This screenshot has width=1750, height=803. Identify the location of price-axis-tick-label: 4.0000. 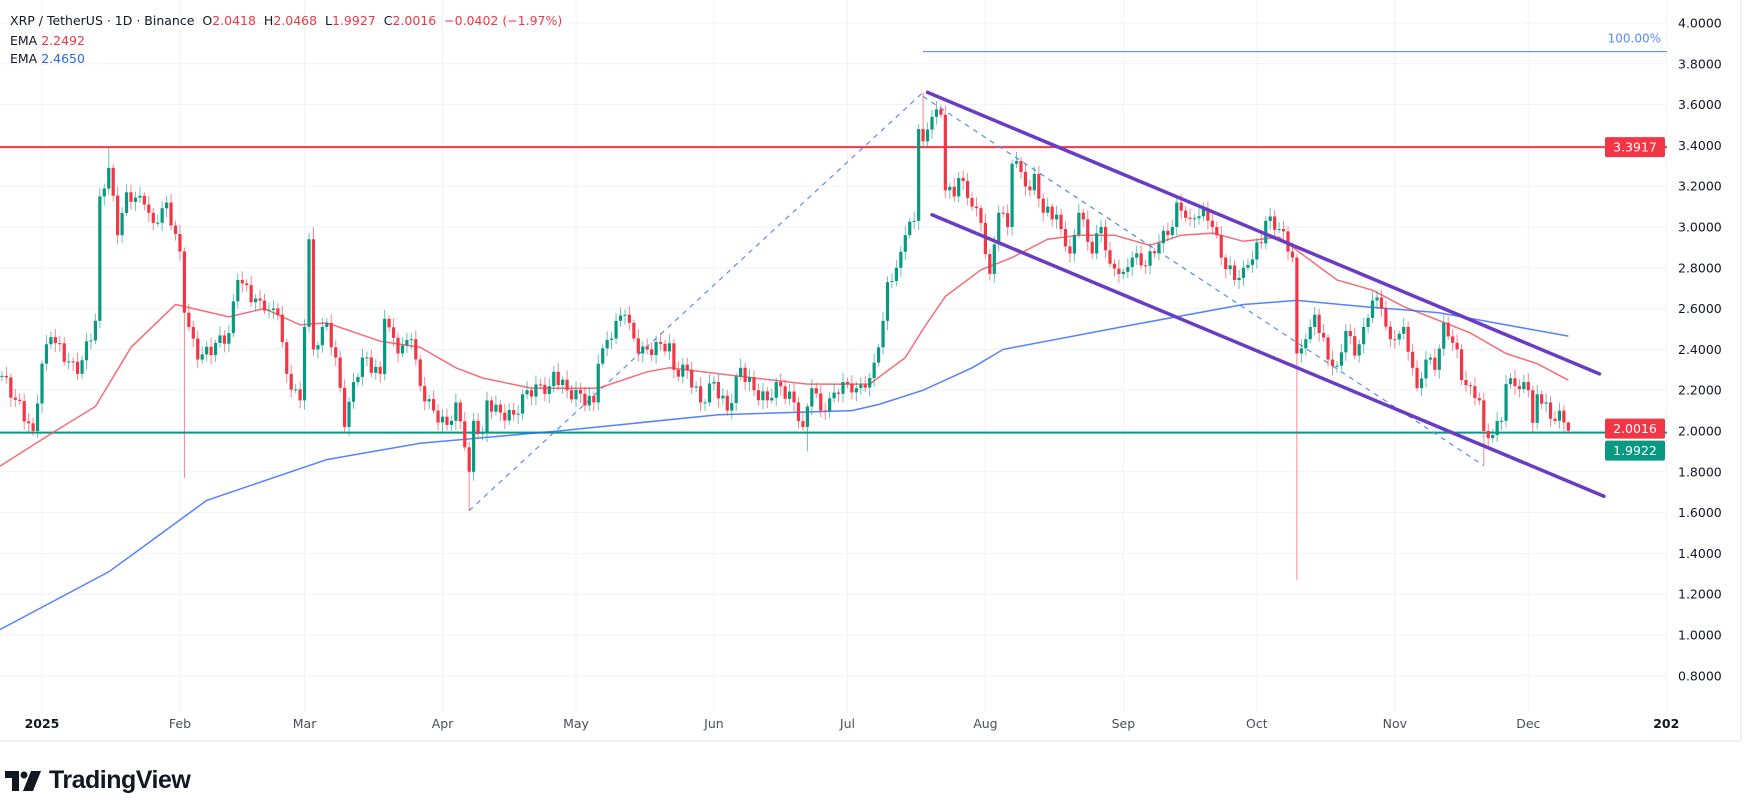
(1700, 23).